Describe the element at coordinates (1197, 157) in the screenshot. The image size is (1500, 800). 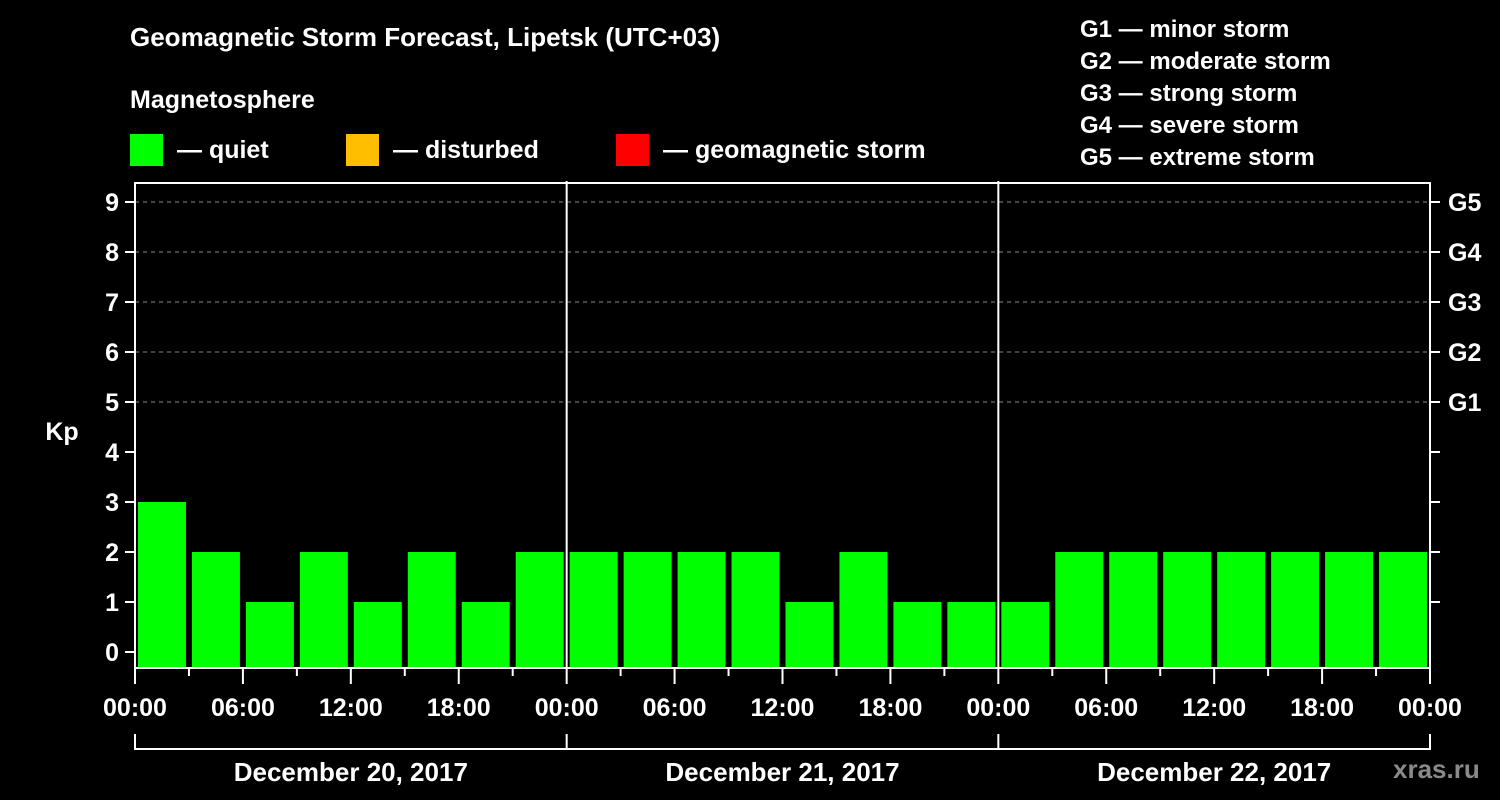
I see `storm-scale-g5: G5 — extreme storm` at that location.